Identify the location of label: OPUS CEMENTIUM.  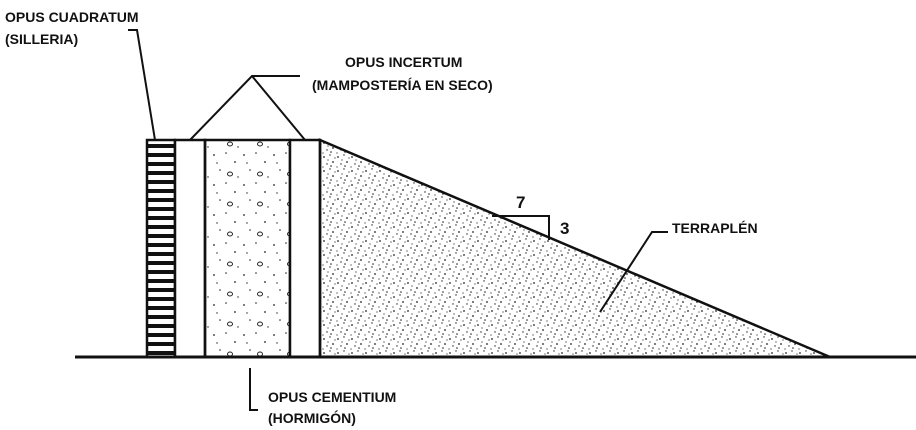
(332, 397).